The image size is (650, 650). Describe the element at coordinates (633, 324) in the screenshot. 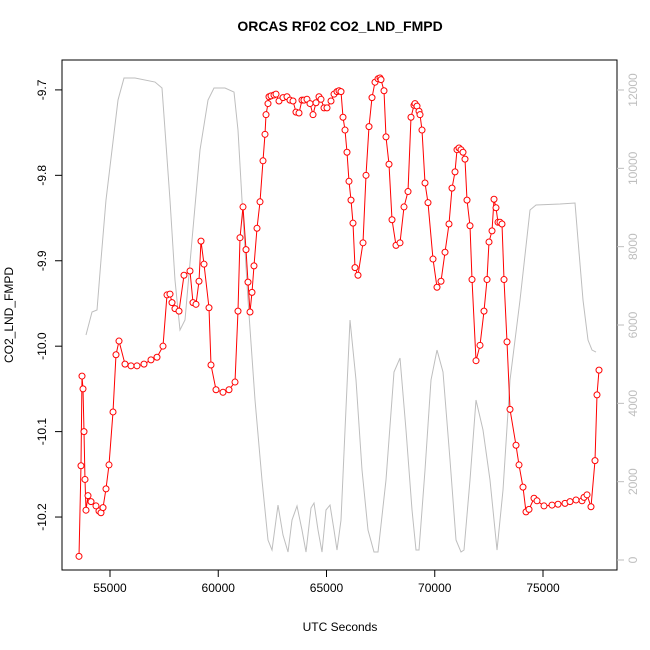

I see `y2-tick-label: 6000` at that location.